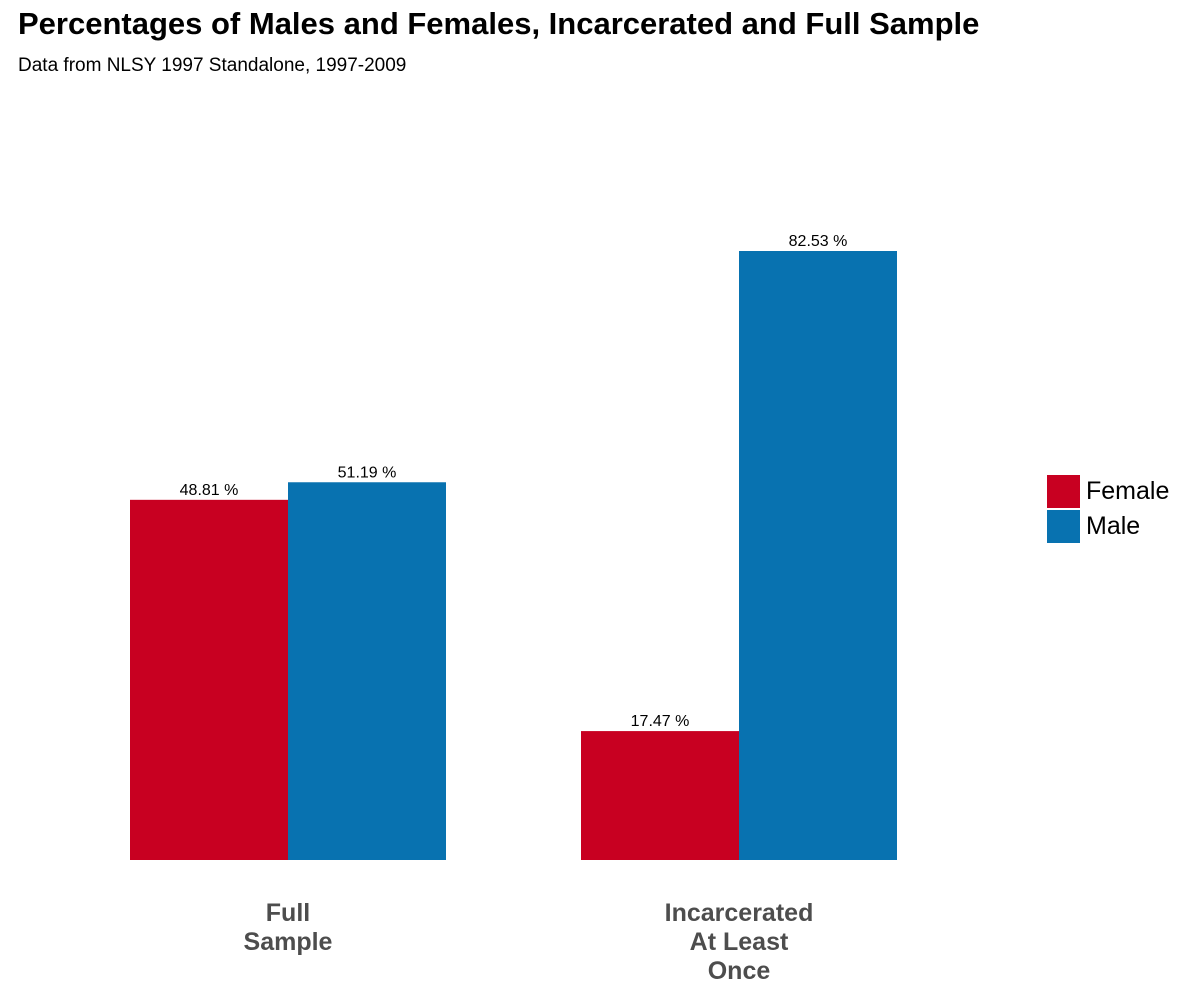 The height and width of the screenshot is (1000, 1200). I want to click on legend-swatch-female, so click(1063, 491).